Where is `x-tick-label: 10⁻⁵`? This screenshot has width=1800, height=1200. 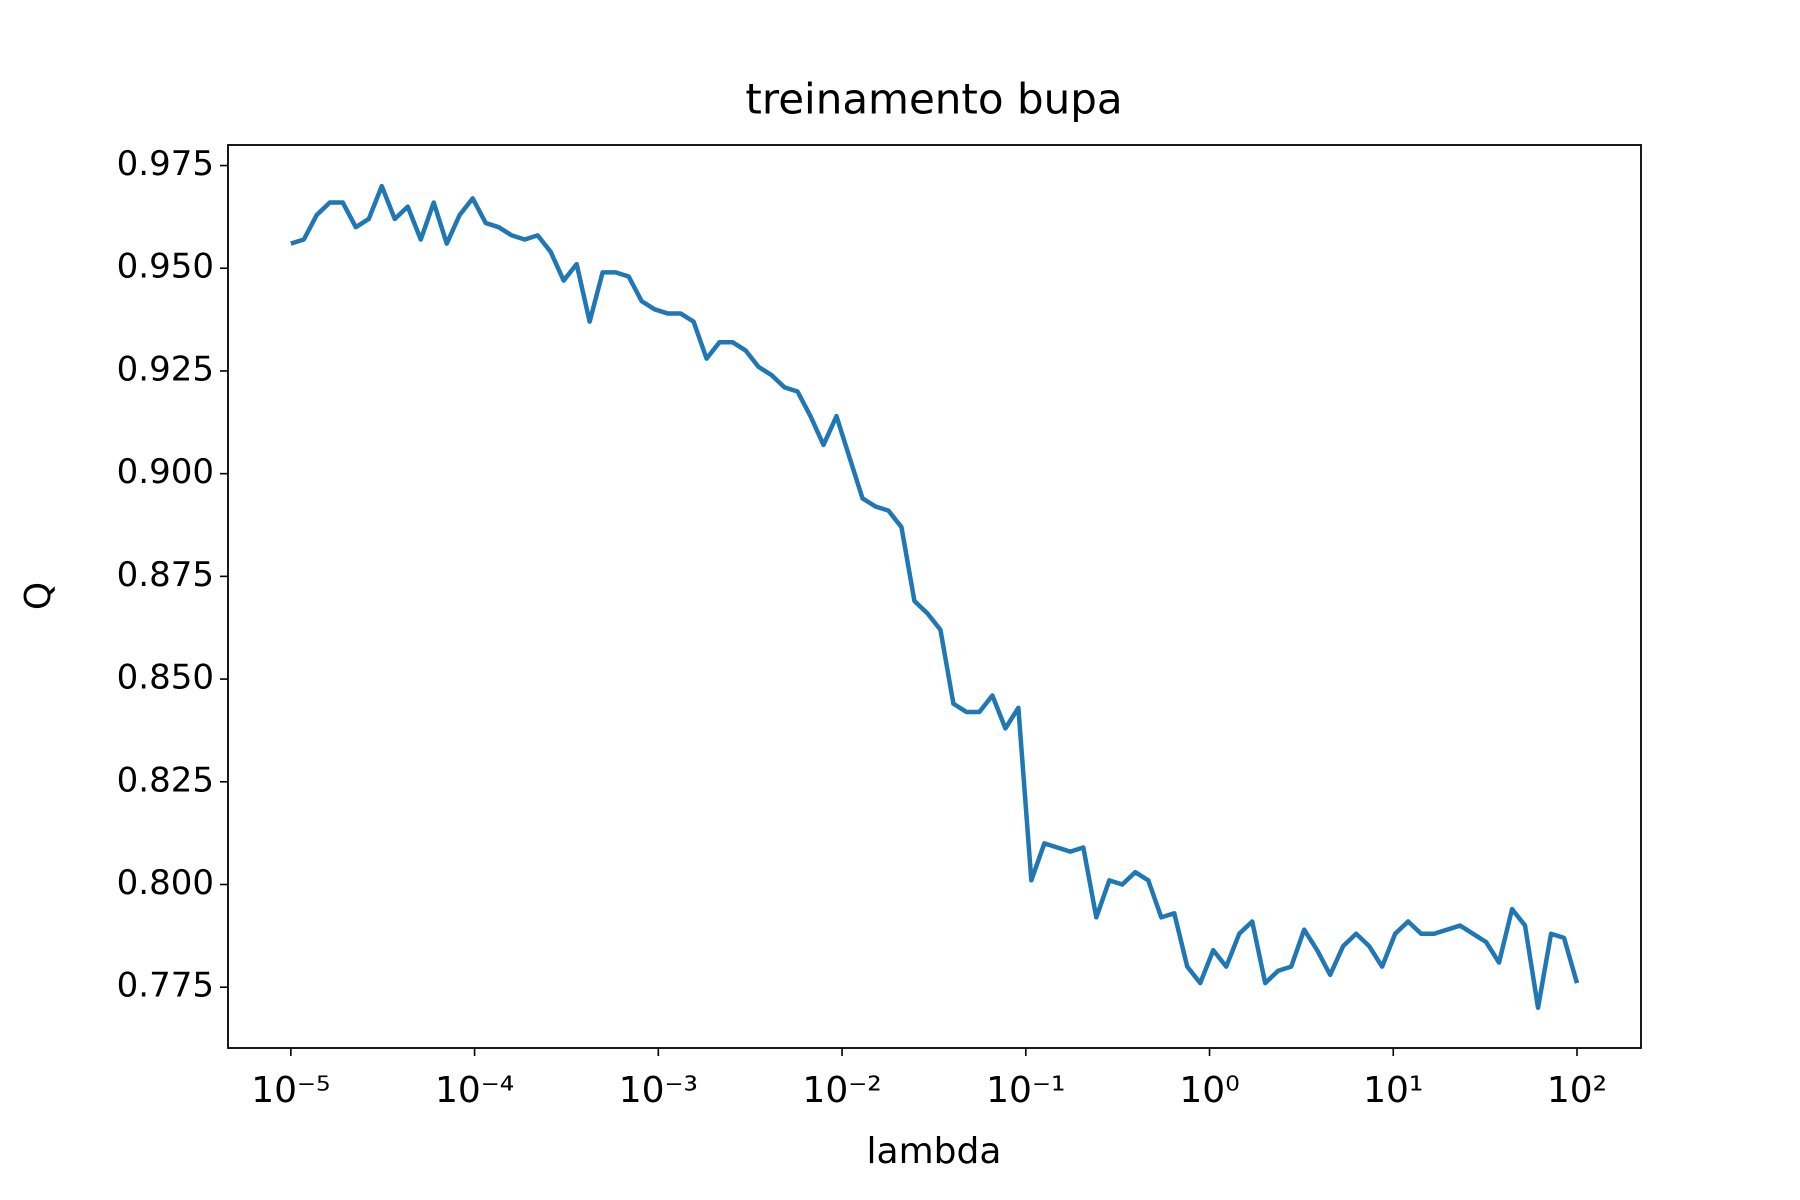 x-tick-label: 10⁻⁵ is located at coordinates (290, 1090).